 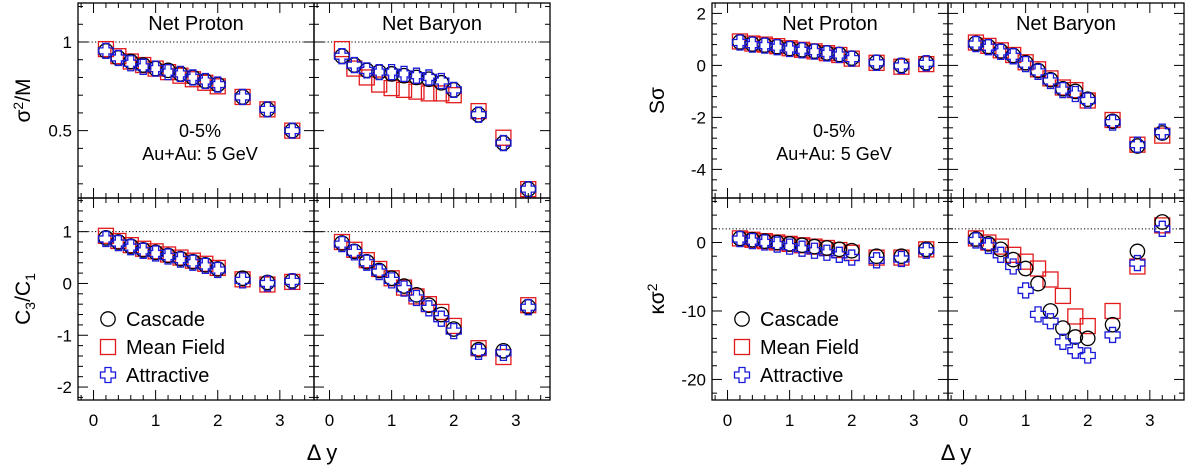 I want to click on x-axis-label: Δ y, so click(x=322, y=452).